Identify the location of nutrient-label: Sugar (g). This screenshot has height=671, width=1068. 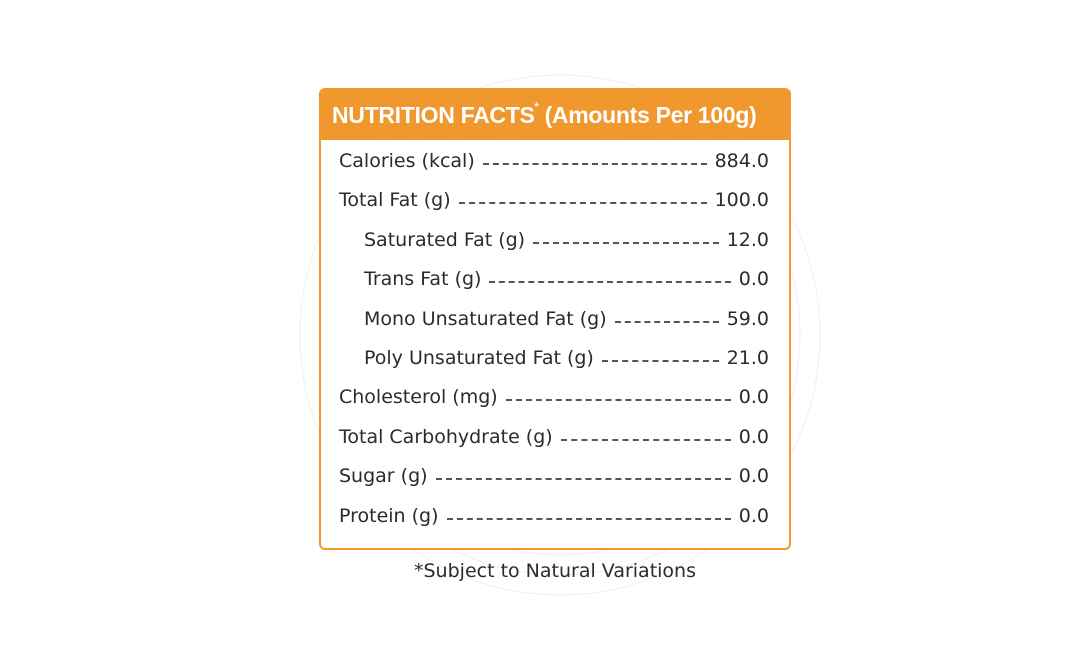
(383, 476).